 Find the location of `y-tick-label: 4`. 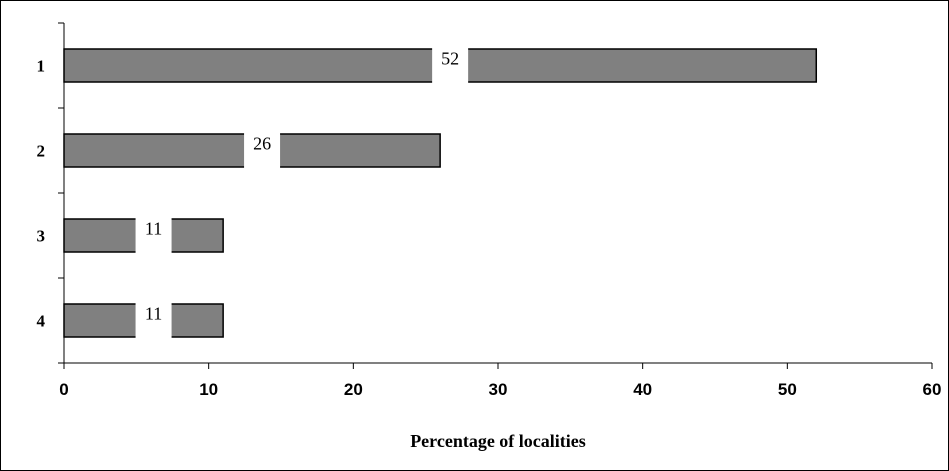

y-tick-label: 4 is located at coordinates (41, 321).